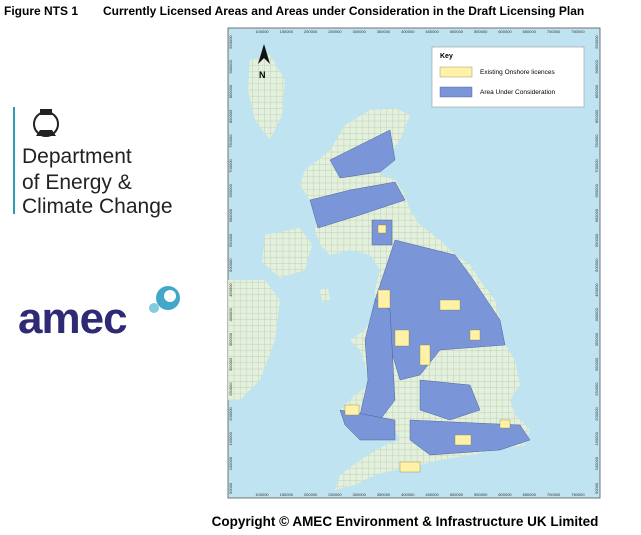  I want to click on decc-line: Department, so click(77, 156).